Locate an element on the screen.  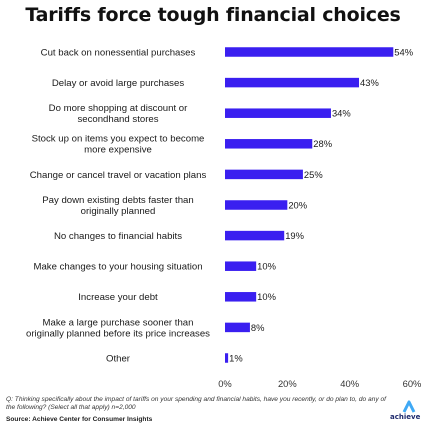
category-label: Other is located at coordinates (118, 358).